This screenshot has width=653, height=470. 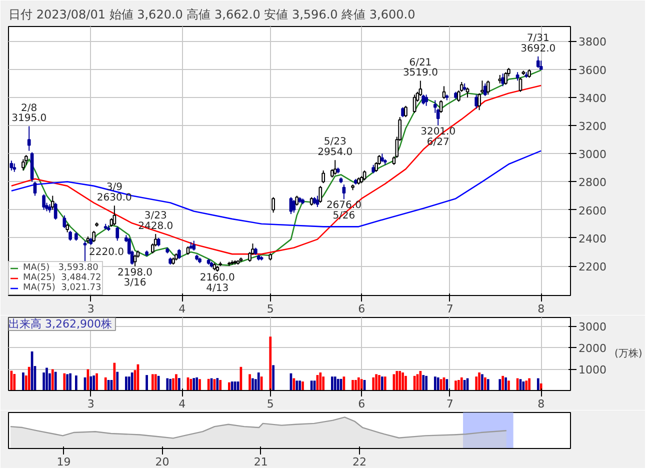 I want to click on y-tick-label: 3600, so click(x=592, y=70).